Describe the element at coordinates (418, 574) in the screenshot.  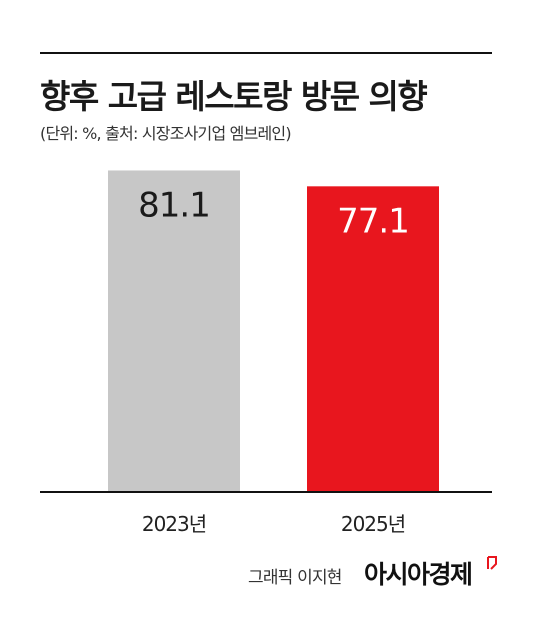
I see `brand-logo-text: 아시아경제` at that location.